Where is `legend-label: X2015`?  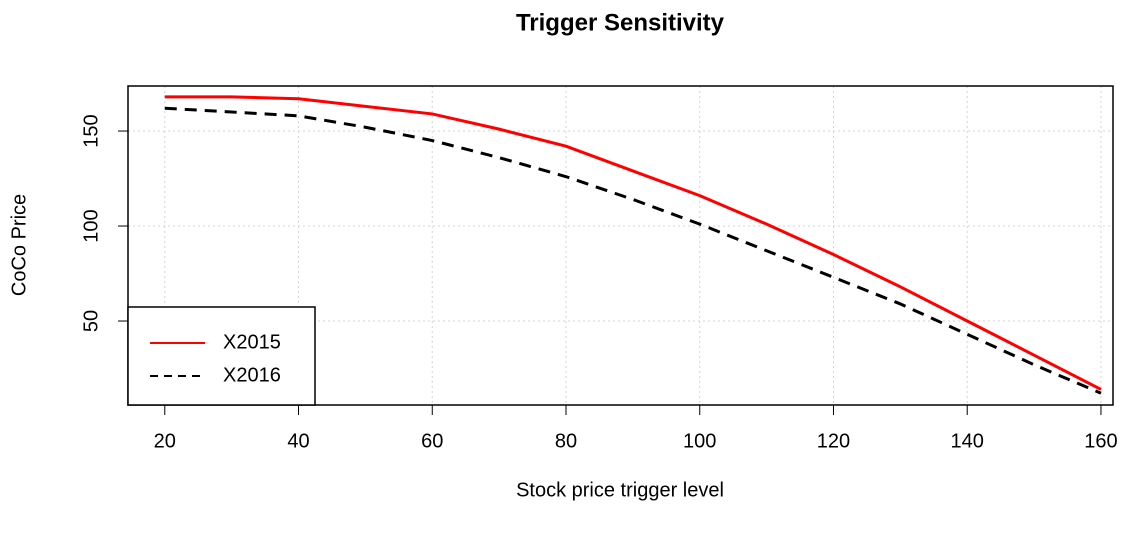 legend-label: X2015 is located at coordinates (252, 342).